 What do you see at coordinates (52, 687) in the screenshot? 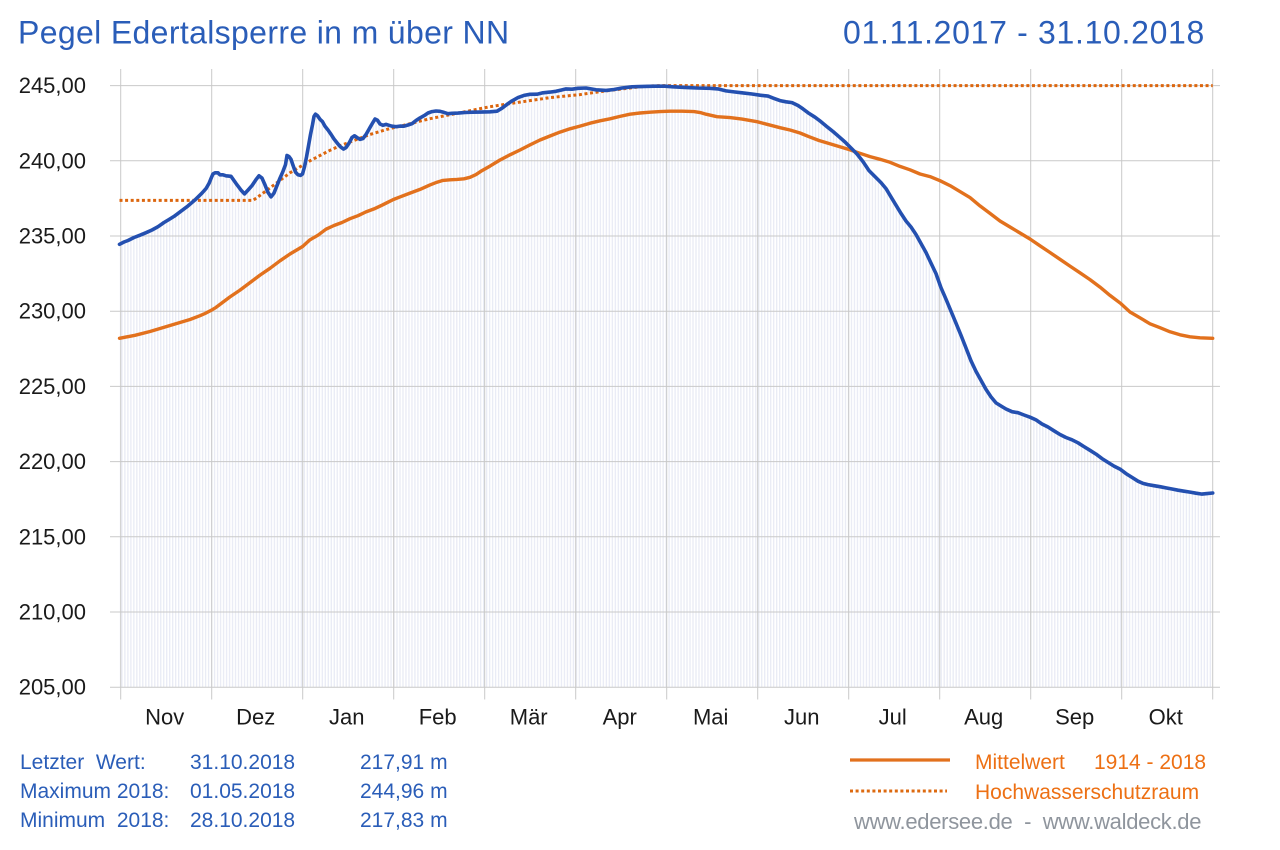
I see `svg-text: 205,00` at bounding box center [52, 687].